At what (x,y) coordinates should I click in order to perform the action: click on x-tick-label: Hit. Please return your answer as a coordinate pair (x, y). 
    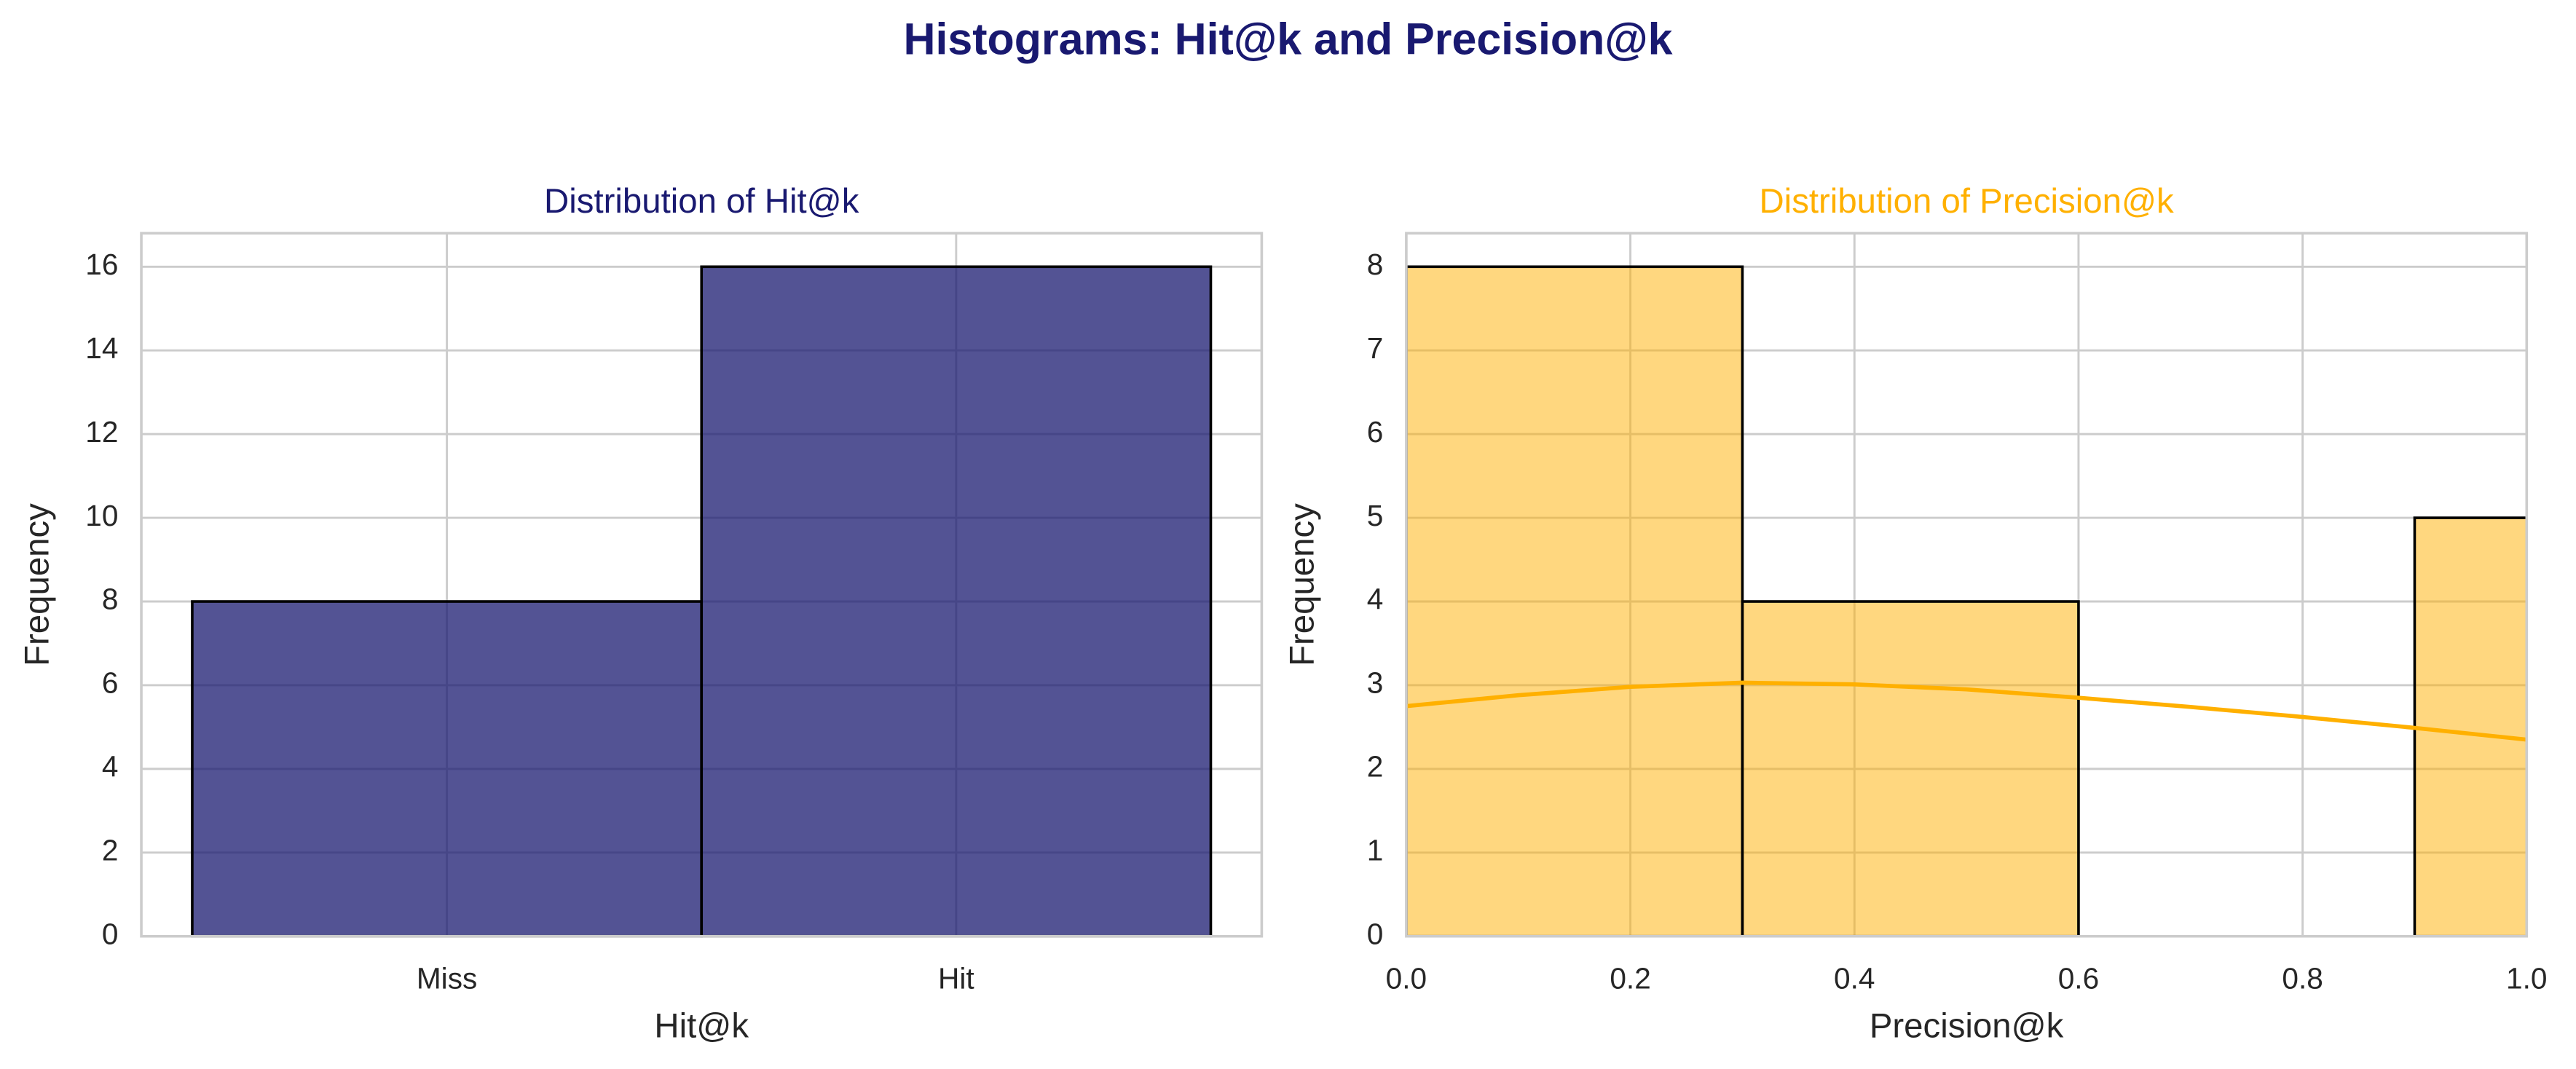
    Looking at the image, I should click on (956, 978).